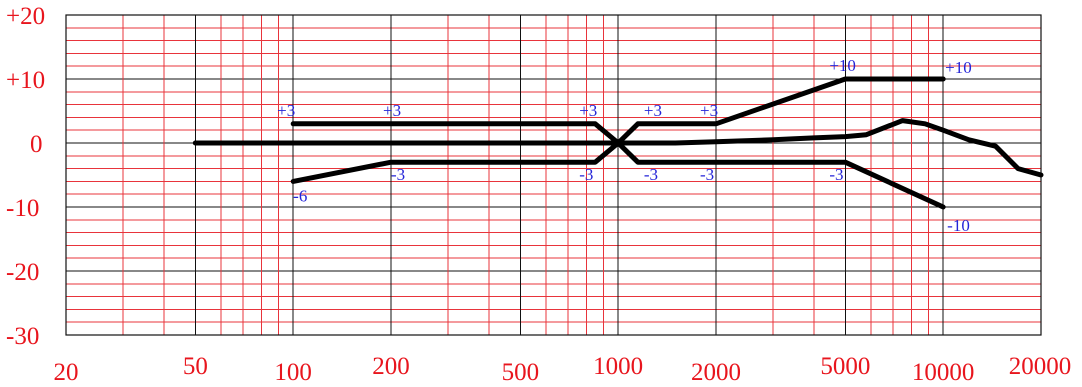  What do you see at coordinates (22, 208) in the screenshot?
I see `y-tick-label: -10` at bounding box center [22, 208].